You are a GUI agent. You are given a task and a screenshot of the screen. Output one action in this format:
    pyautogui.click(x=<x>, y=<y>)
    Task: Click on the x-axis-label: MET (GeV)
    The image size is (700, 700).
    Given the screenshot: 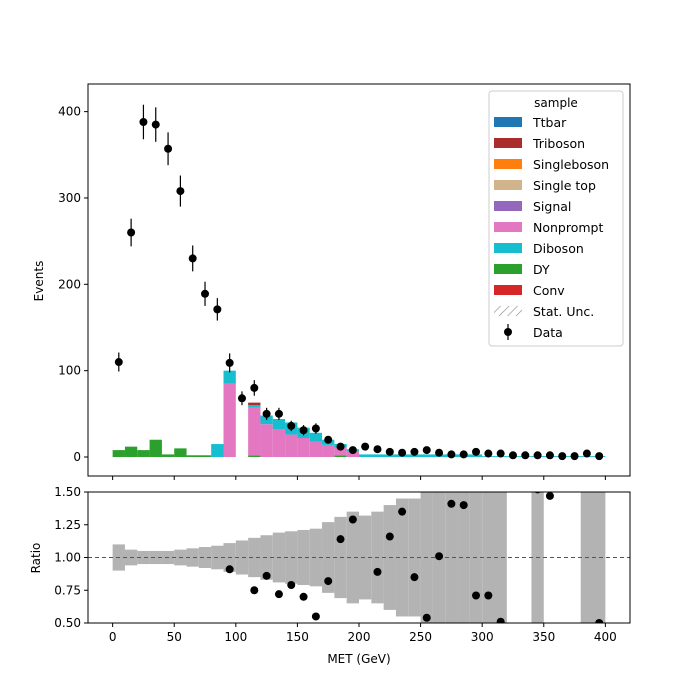 What is the action you would take?
    pyautogui.click(x=358, y=659)
    